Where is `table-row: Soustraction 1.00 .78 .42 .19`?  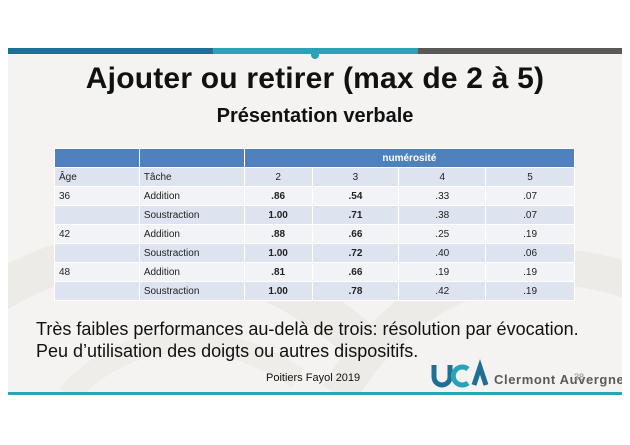
table-row: Soustraction 1.00 .78 .42 .19 is located at coordinates (314, 291).